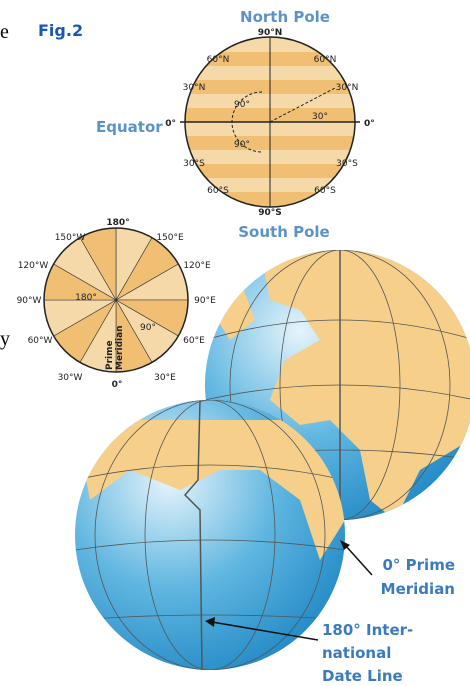 The image size is (470, 686). Describe the element at coordinates (70, 238) in the screenshot. I see `lon-tick: 150°W` at that location.